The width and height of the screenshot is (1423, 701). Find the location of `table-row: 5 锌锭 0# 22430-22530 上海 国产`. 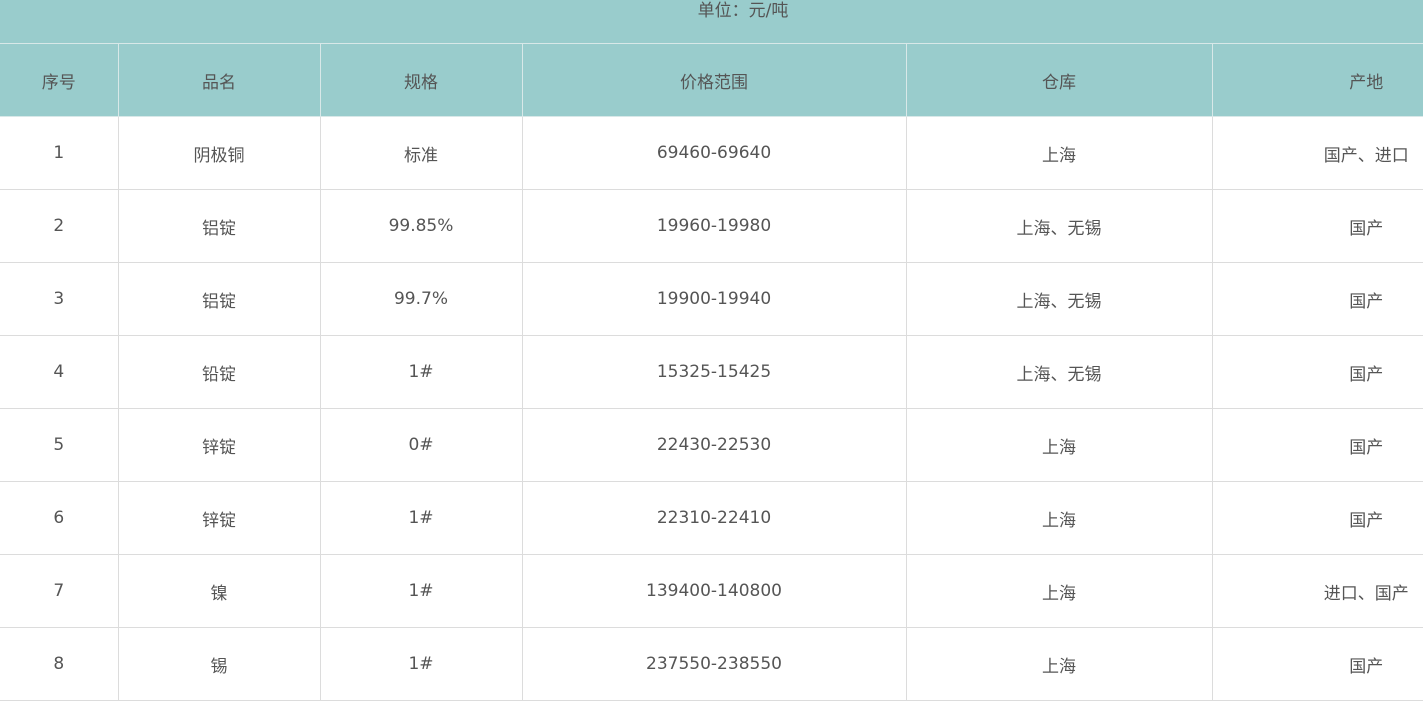

table-row: 5 锌锭 0# 22430-22530 上海 国产 is located at coordinates (711, 445).